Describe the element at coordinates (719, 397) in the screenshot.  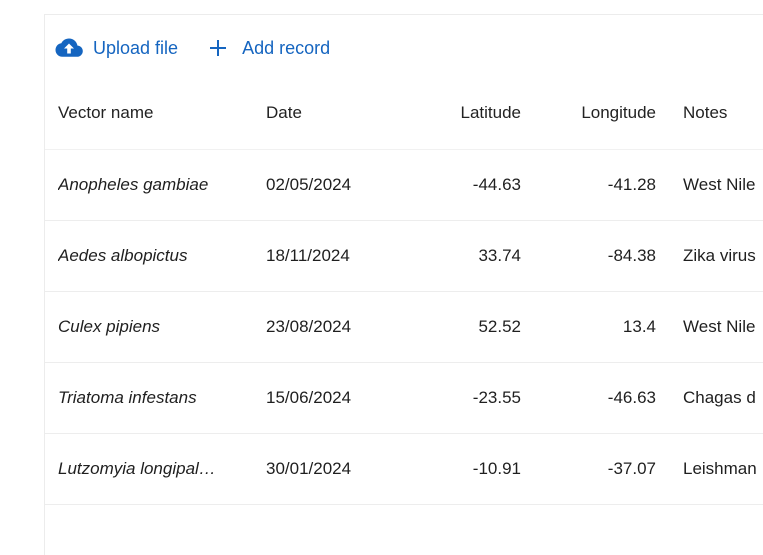
I see `cell-notes: Chagas d` at that location.